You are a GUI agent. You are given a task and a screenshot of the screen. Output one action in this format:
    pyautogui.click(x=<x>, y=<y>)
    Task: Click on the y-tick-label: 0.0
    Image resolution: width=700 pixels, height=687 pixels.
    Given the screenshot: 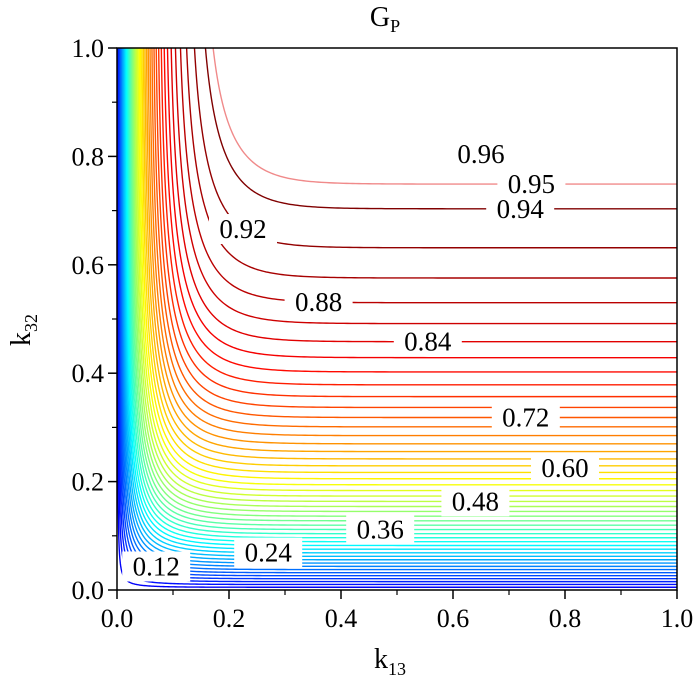 What is the action you would take?
    pyautogui.click(x=88, y=590)
    